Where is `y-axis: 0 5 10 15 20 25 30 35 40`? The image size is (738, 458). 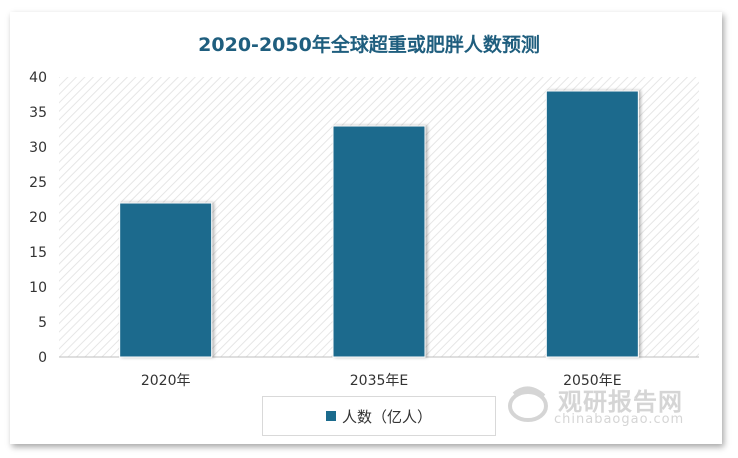
y-axis: 0 5 10 15 20 25 30 35 40 is located at coordinates (38, 218).